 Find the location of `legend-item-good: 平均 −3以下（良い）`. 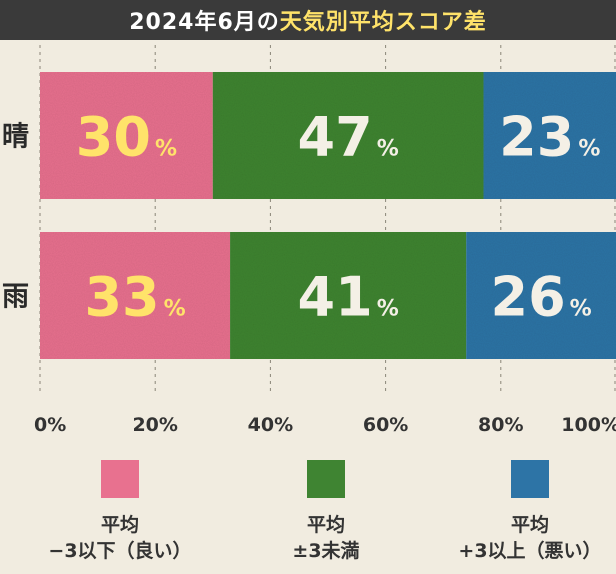

legend-item-good: 平均 −3以下（良い） is located at coordinates (120, 512).